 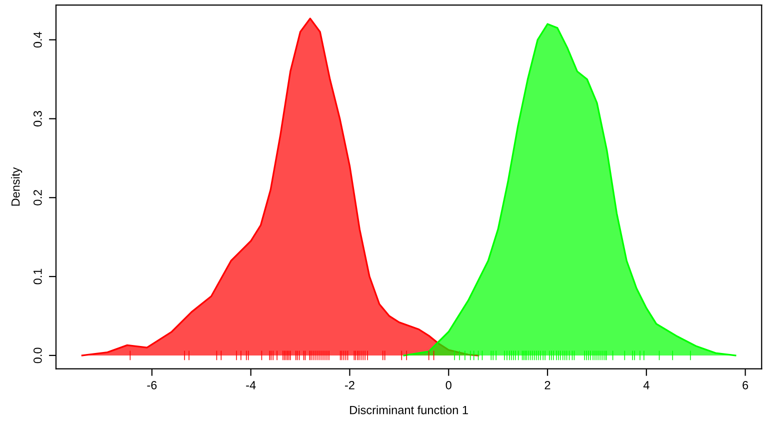 I want to click on x-tick-label: 6, so click(x=745, y=385).